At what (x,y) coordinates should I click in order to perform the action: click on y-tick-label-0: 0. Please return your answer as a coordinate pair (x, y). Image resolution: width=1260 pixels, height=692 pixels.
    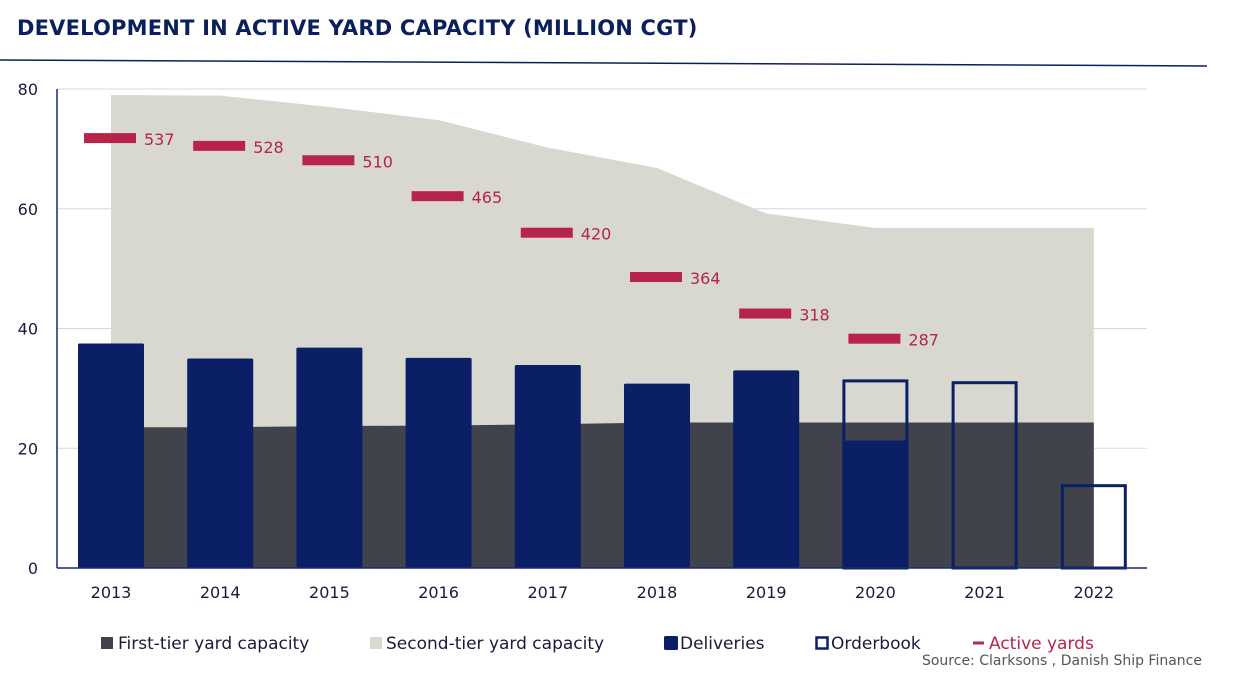
    Looking at the image, I should click on (33, 568).